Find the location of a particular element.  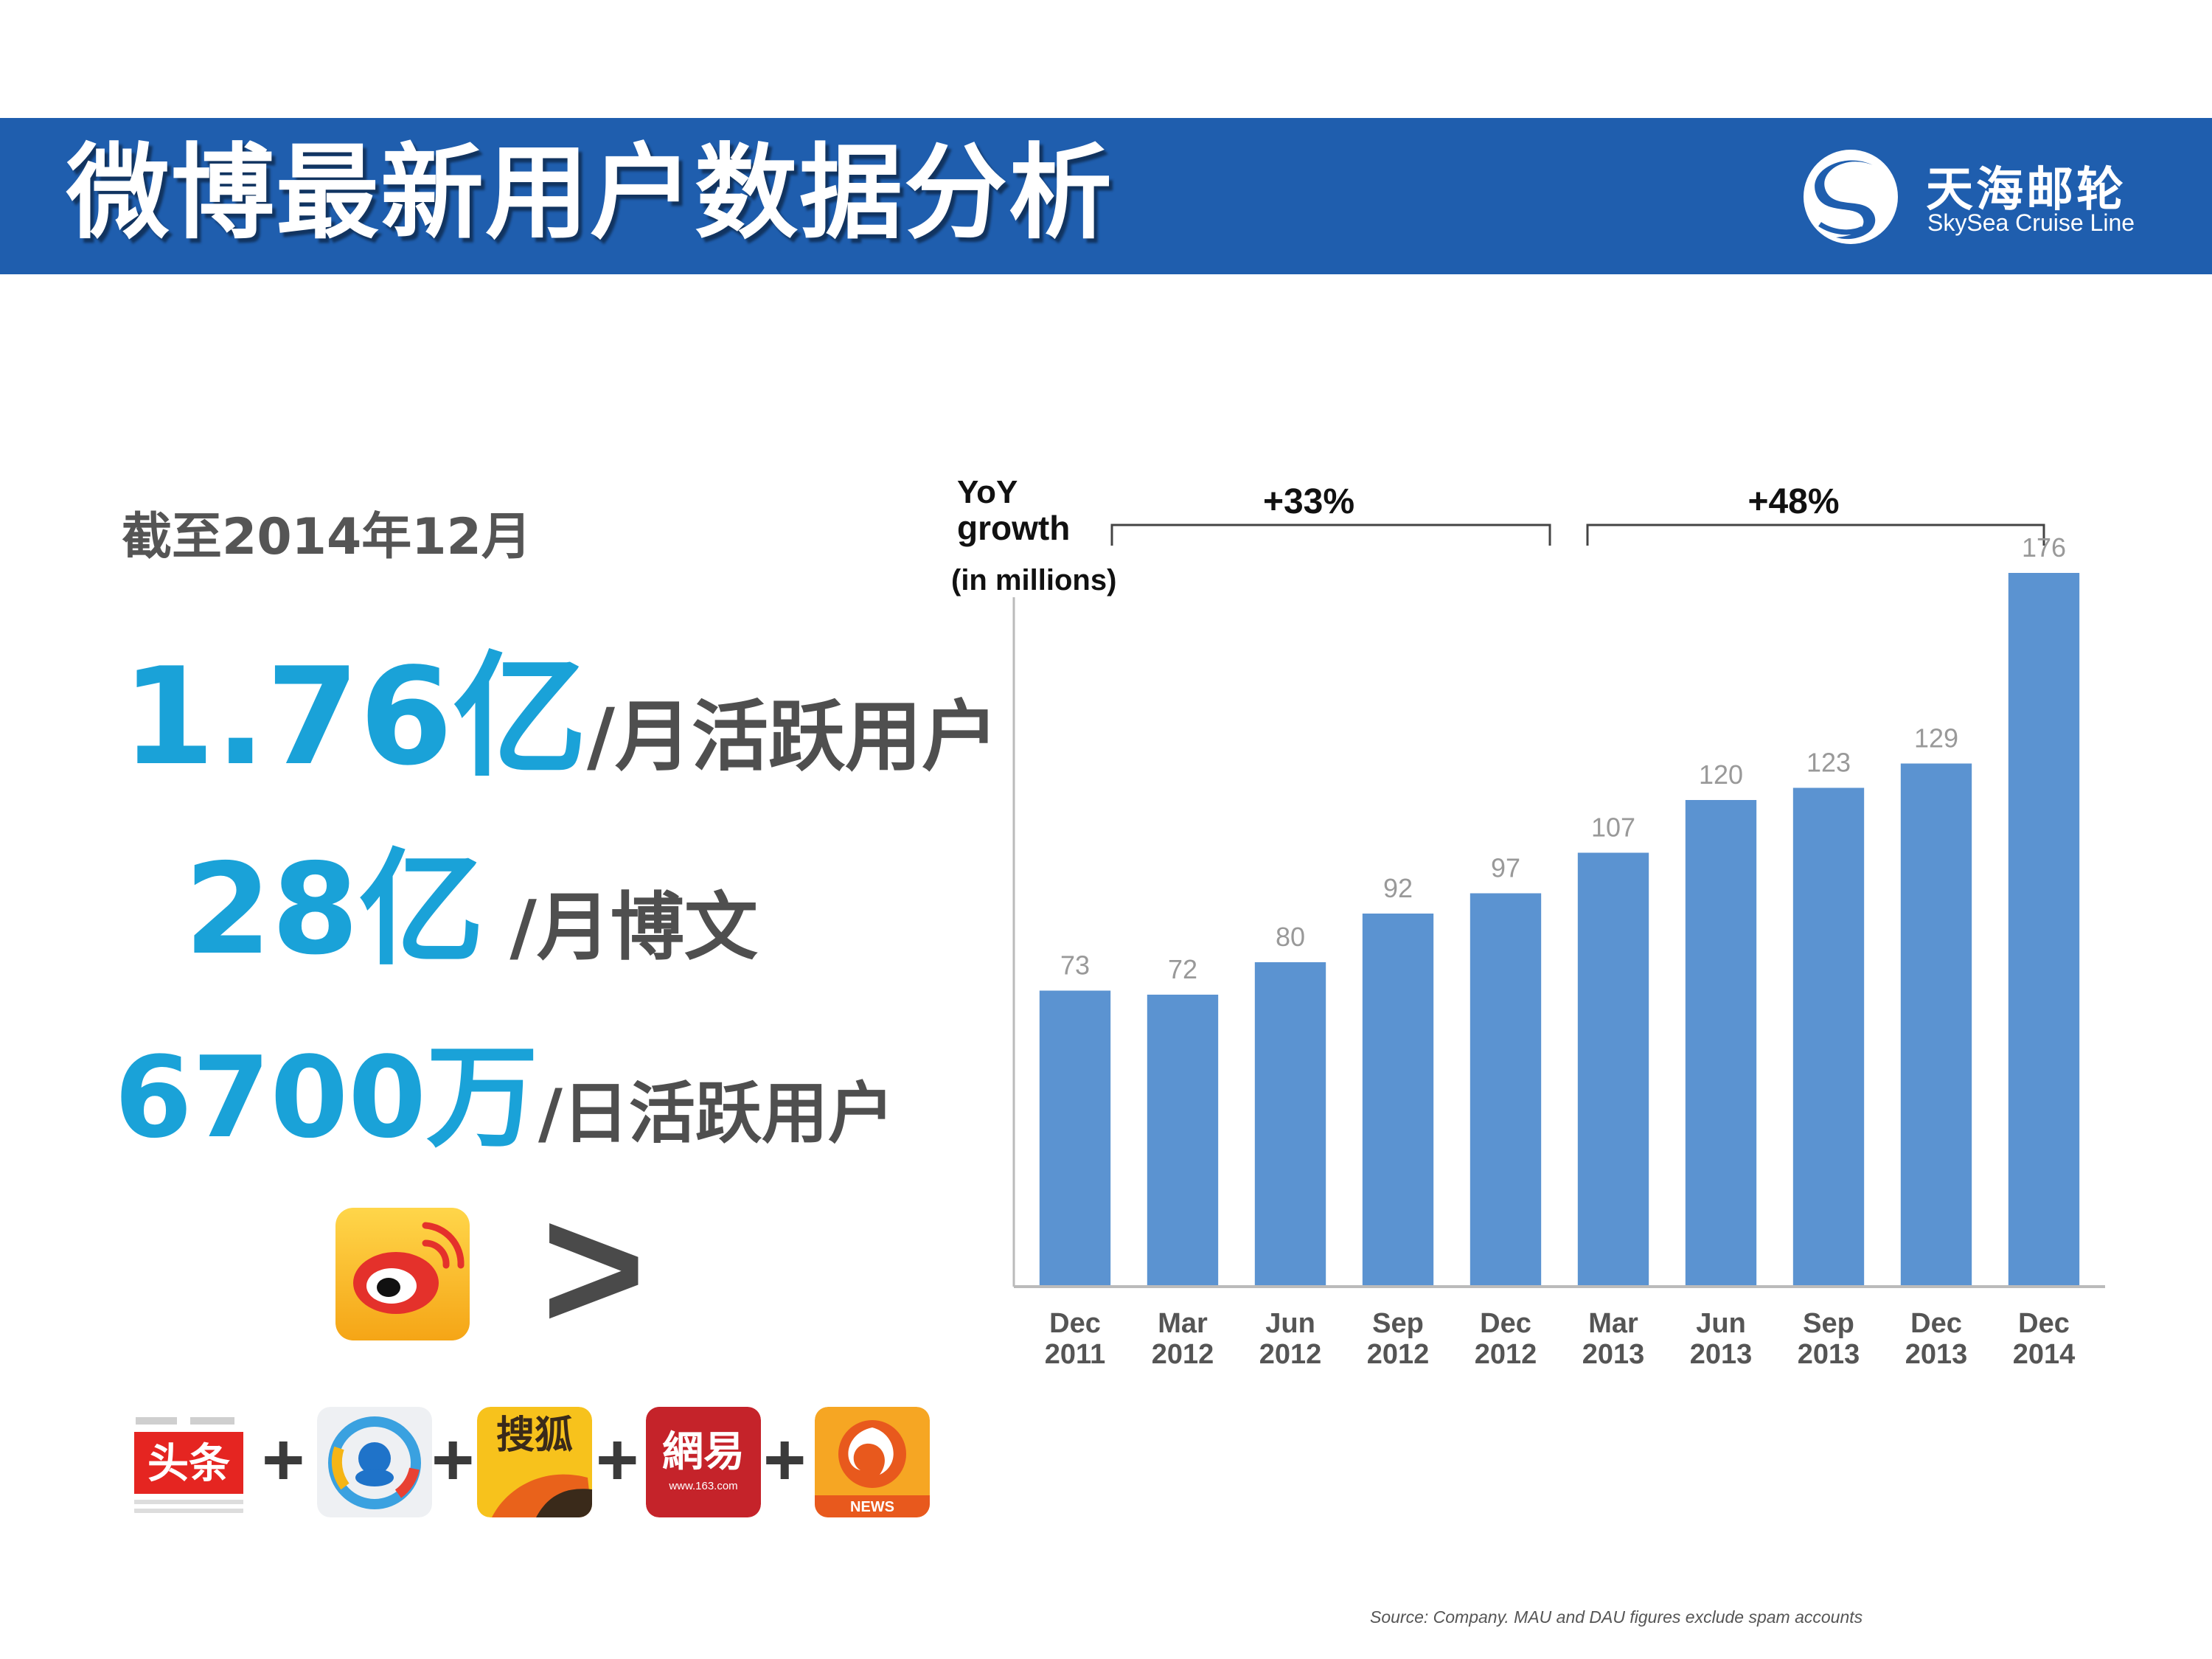

netease-icon: 網易 www.163.com is located at coordinates (703, 1462).